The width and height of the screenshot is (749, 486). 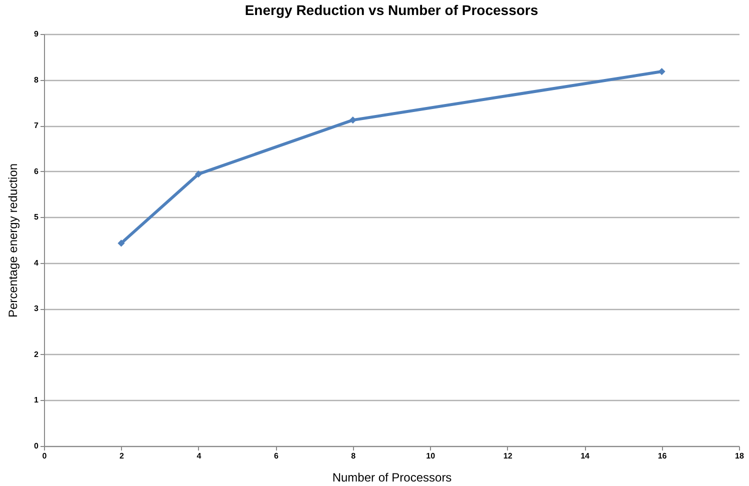 I want to click on chart-title: Energy Reduction vs Number of Processors, so click(x=391, y=10).